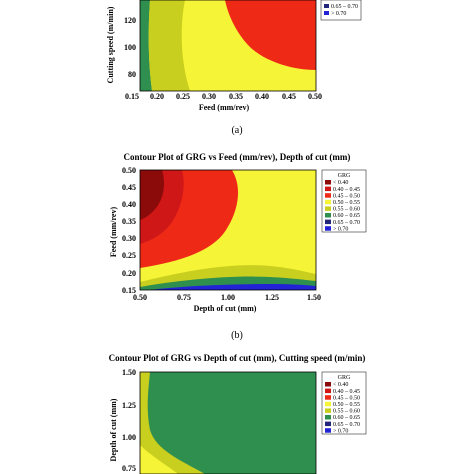 The height and width of the screenshot is (474, 474). I want to click on x-tick-a-0.20: 0.20, so click(157, 96).